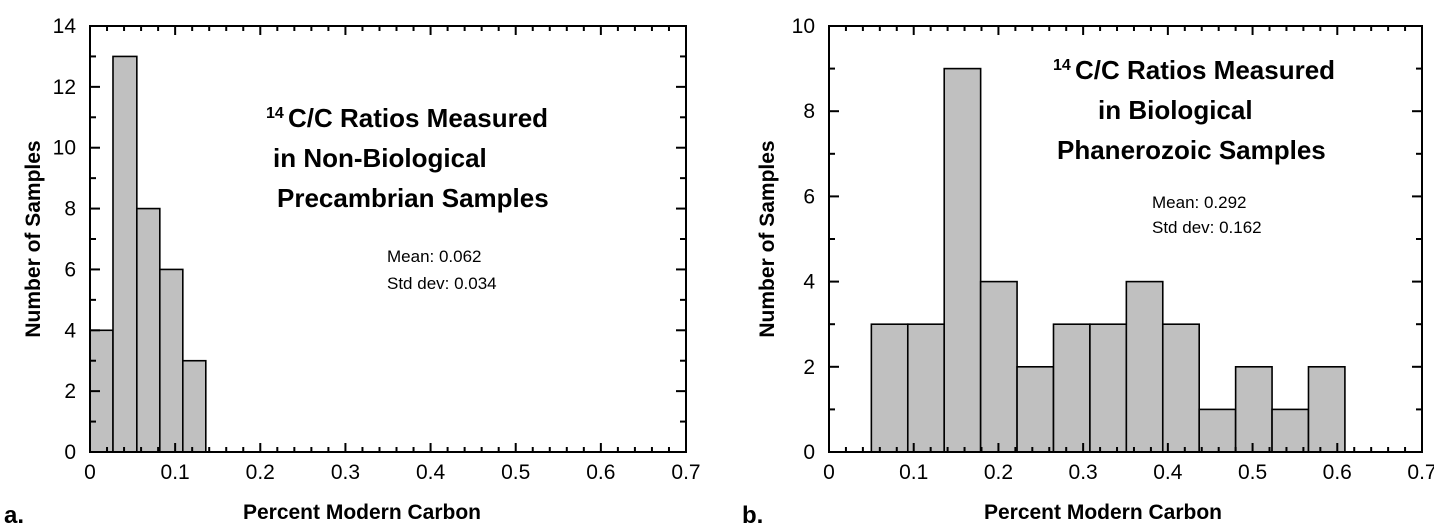 Image resolution: width=1434 pixels, height=525 pixels. I want to click on title-line-3: Phanerozoic Samples, so click(1191, 150).